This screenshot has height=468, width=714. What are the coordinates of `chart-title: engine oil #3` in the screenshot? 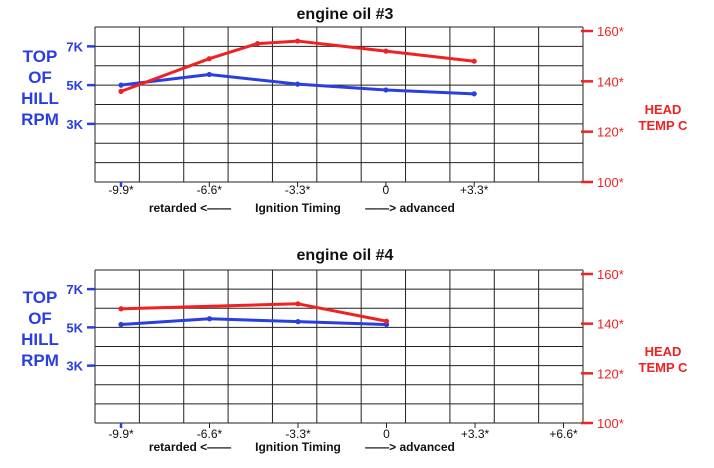 It's located at (345, 14).